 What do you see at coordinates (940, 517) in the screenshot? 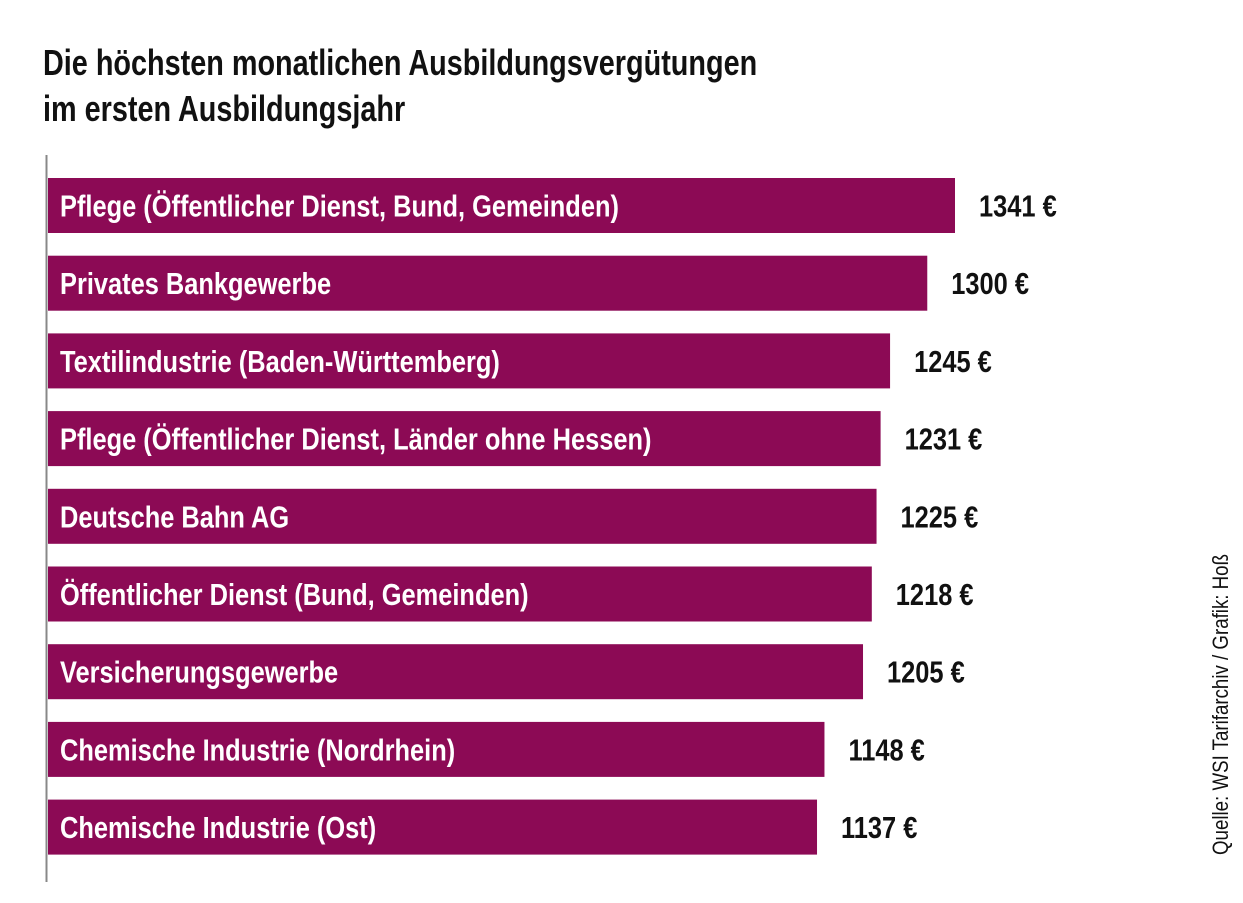
I see `value-label: 1225 €` at bounding box center [940, 517].